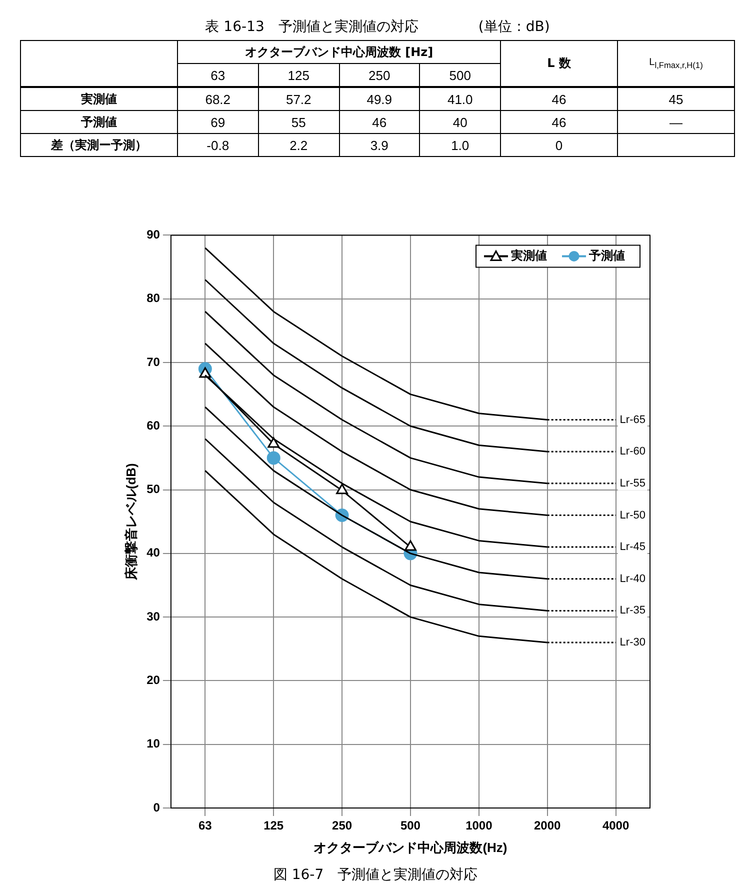  Describe the element at coordinates (298, 145) in the screenshot. I see `text: 2.2` at that location.